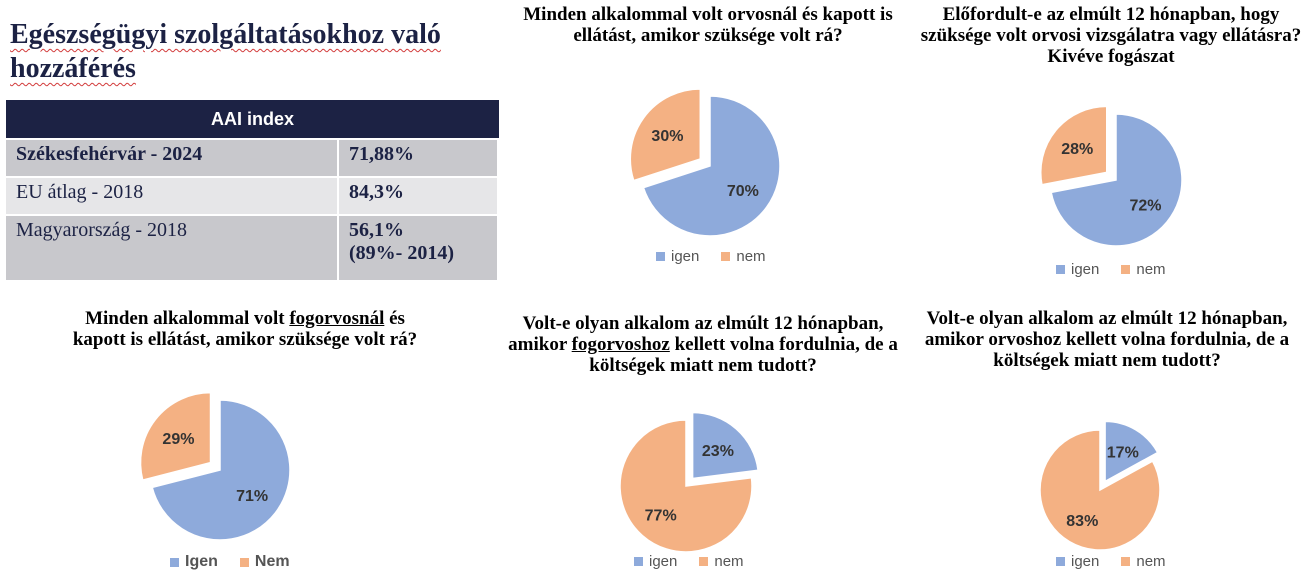 This screenshot has height=576, width=1313. What do you see at coordinates (1123, 452) in the screenshot?
I see `pie-data-label: 17%` at bounding box center [1123, 452].